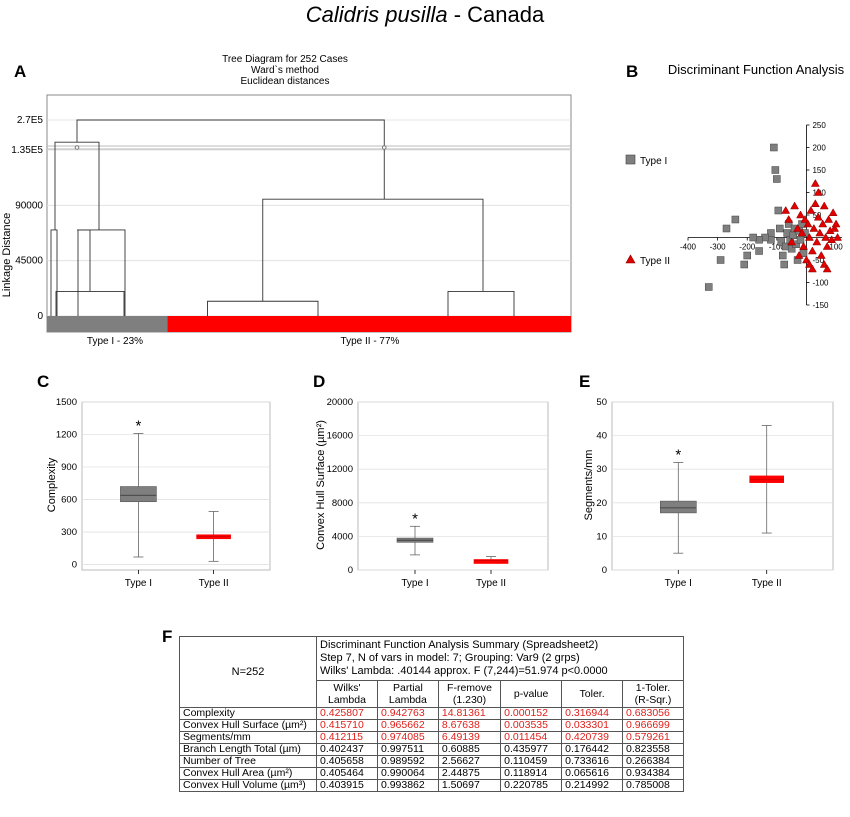 The width and height of the screenshot is (850, 817). I want to click on dendrogram-title-line-3: Euclidean distances, so click(285, 81).